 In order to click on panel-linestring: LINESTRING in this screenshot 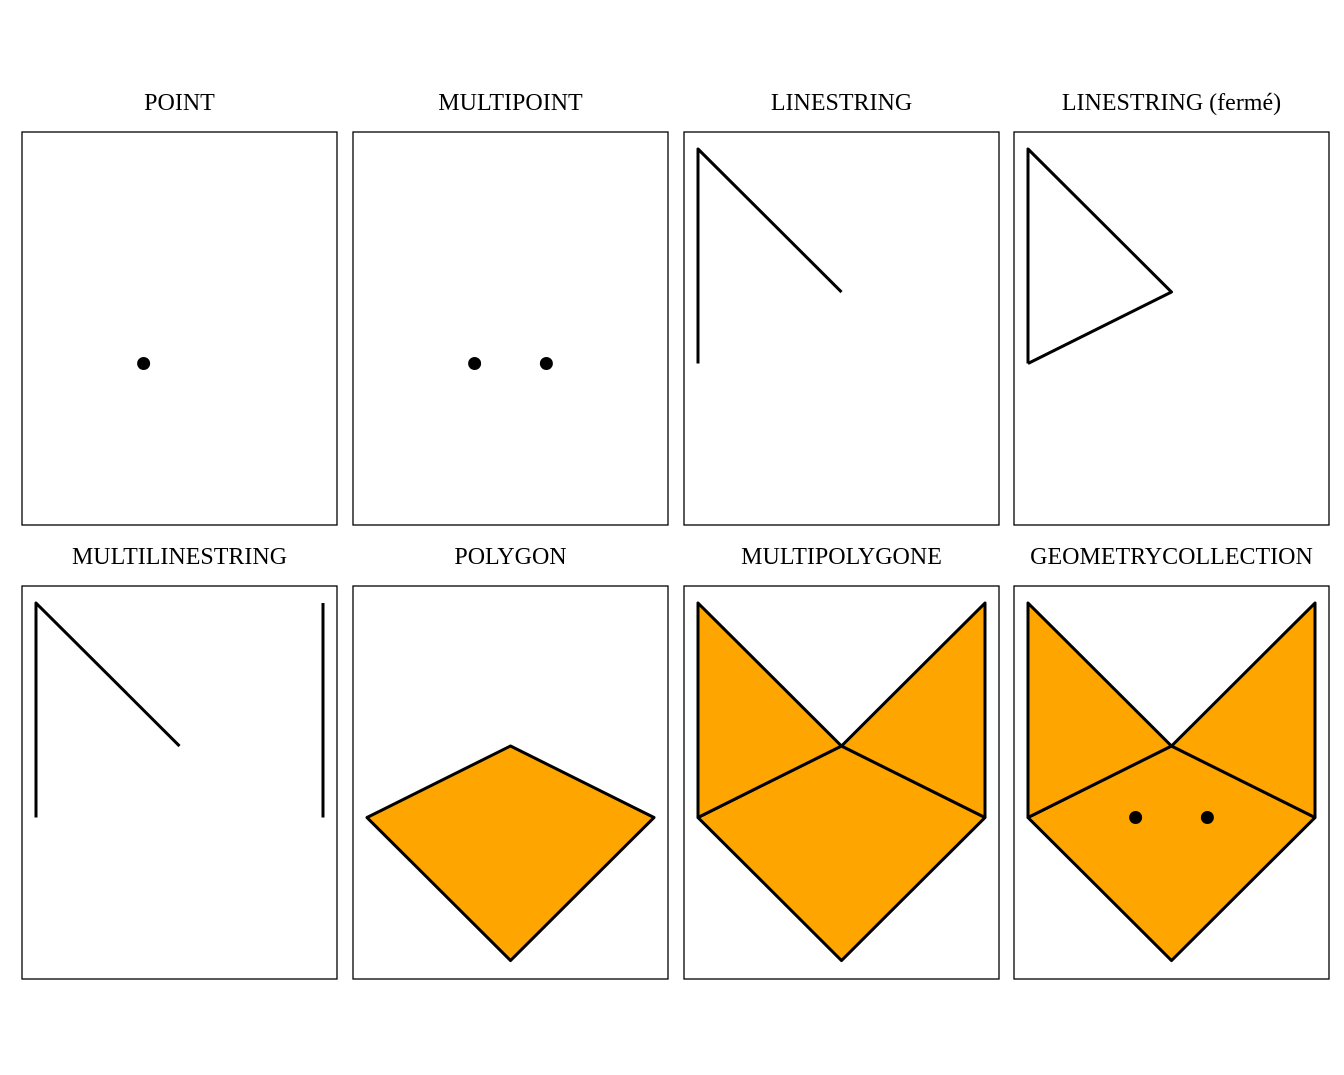, I will do `click(841, 308)`.